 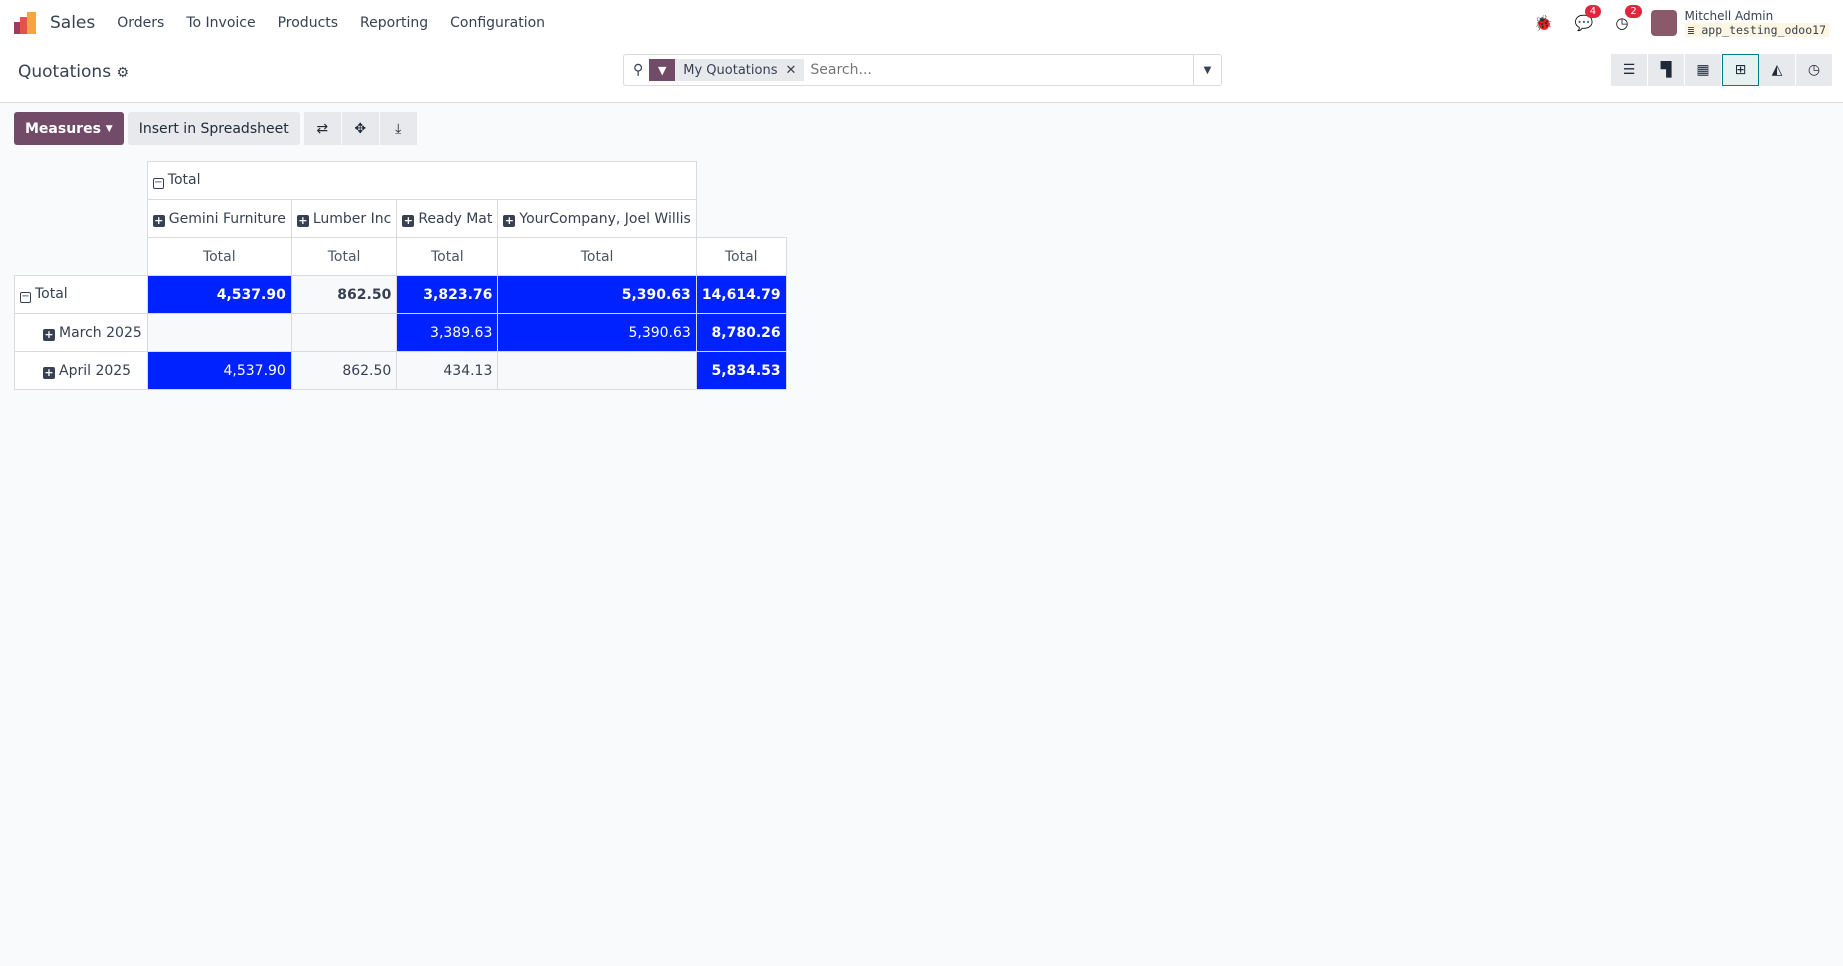 I want to click on list-view-button: ☰, so click(x=1629, y=70).